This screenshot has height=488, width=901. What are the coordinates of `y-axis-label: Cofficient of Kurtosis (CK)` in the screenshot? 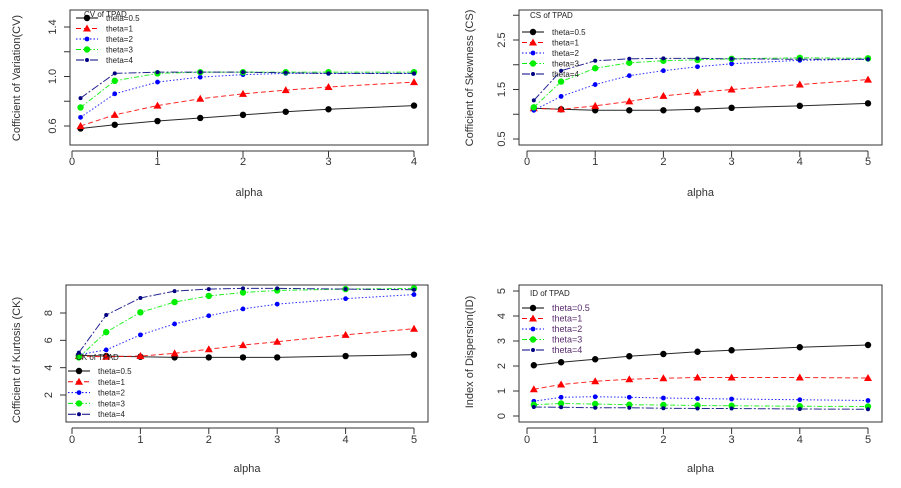 It's located at (17, 360).